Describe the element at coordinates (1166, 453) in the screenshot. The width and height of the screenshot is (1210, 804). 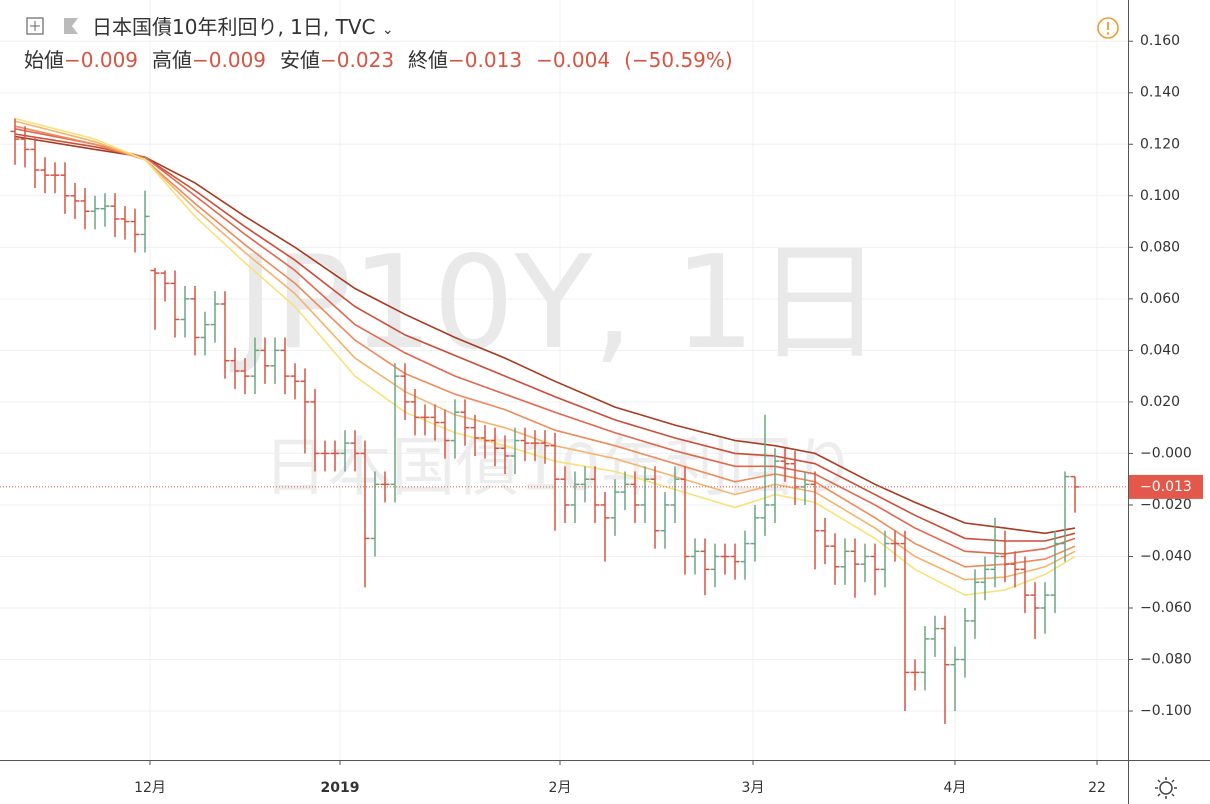
I see `y-tick-label: −0.000` at that location.